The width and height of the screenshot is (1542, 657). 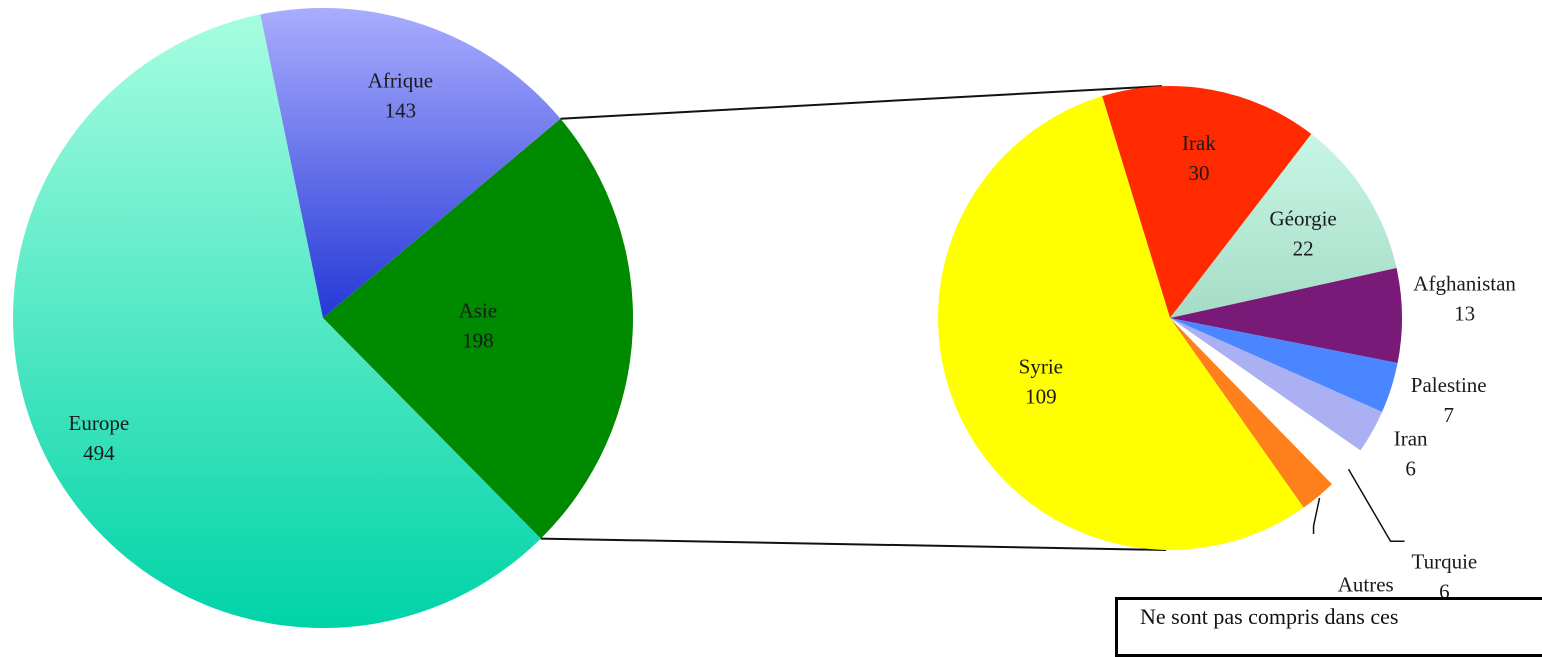 I want to click on label-afghanistan: Afghanistan 13, so click(x=1464, y=299).